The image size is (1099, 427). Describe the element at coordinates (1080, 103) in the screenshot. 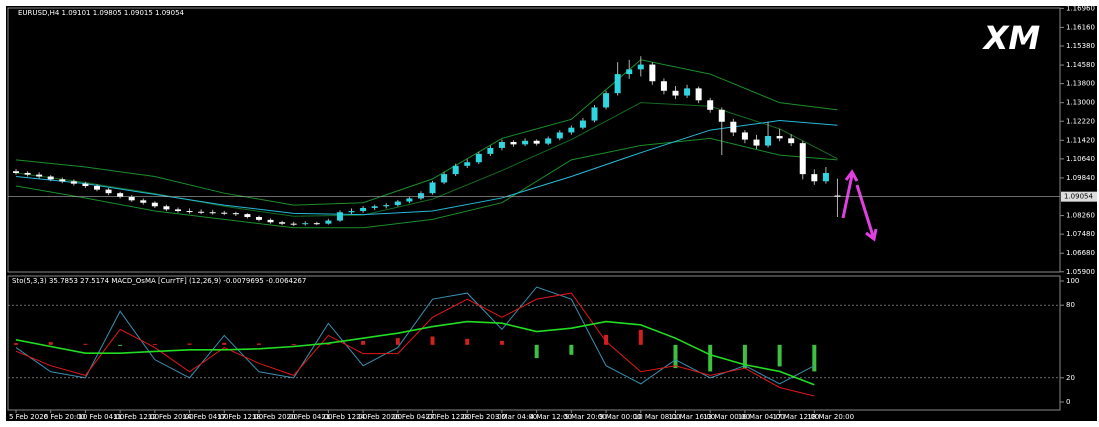

I see `y-tick-label: 1.13000` at that location.